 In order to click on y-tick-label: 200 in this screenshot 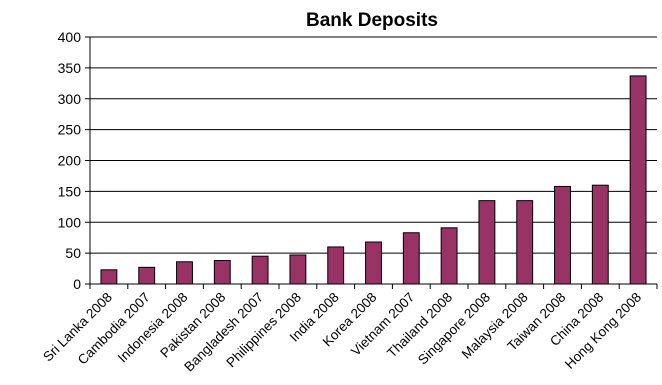, I will do `click(70, 161)`.